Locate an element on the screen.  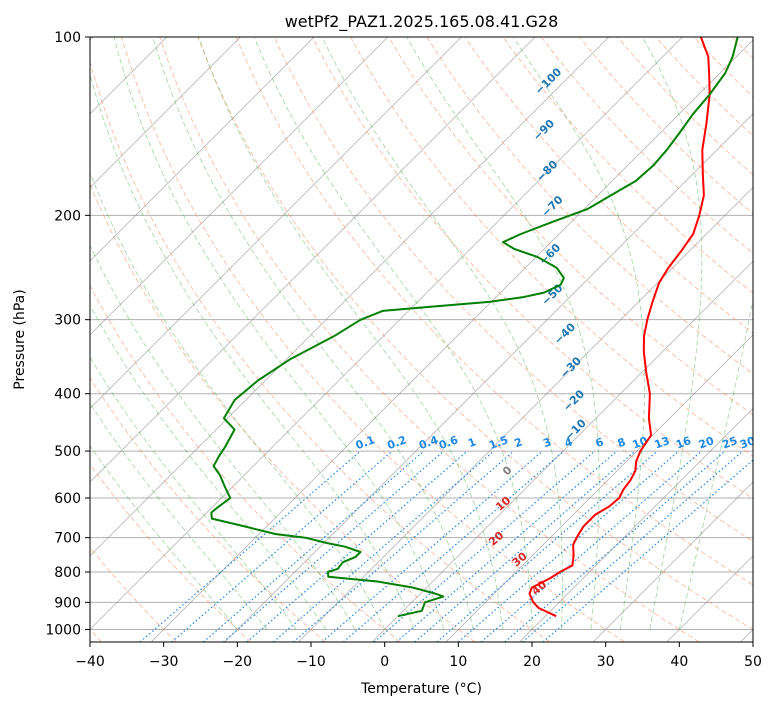
mixing-ratio-label: 36 is located at coordinates (767, 443).